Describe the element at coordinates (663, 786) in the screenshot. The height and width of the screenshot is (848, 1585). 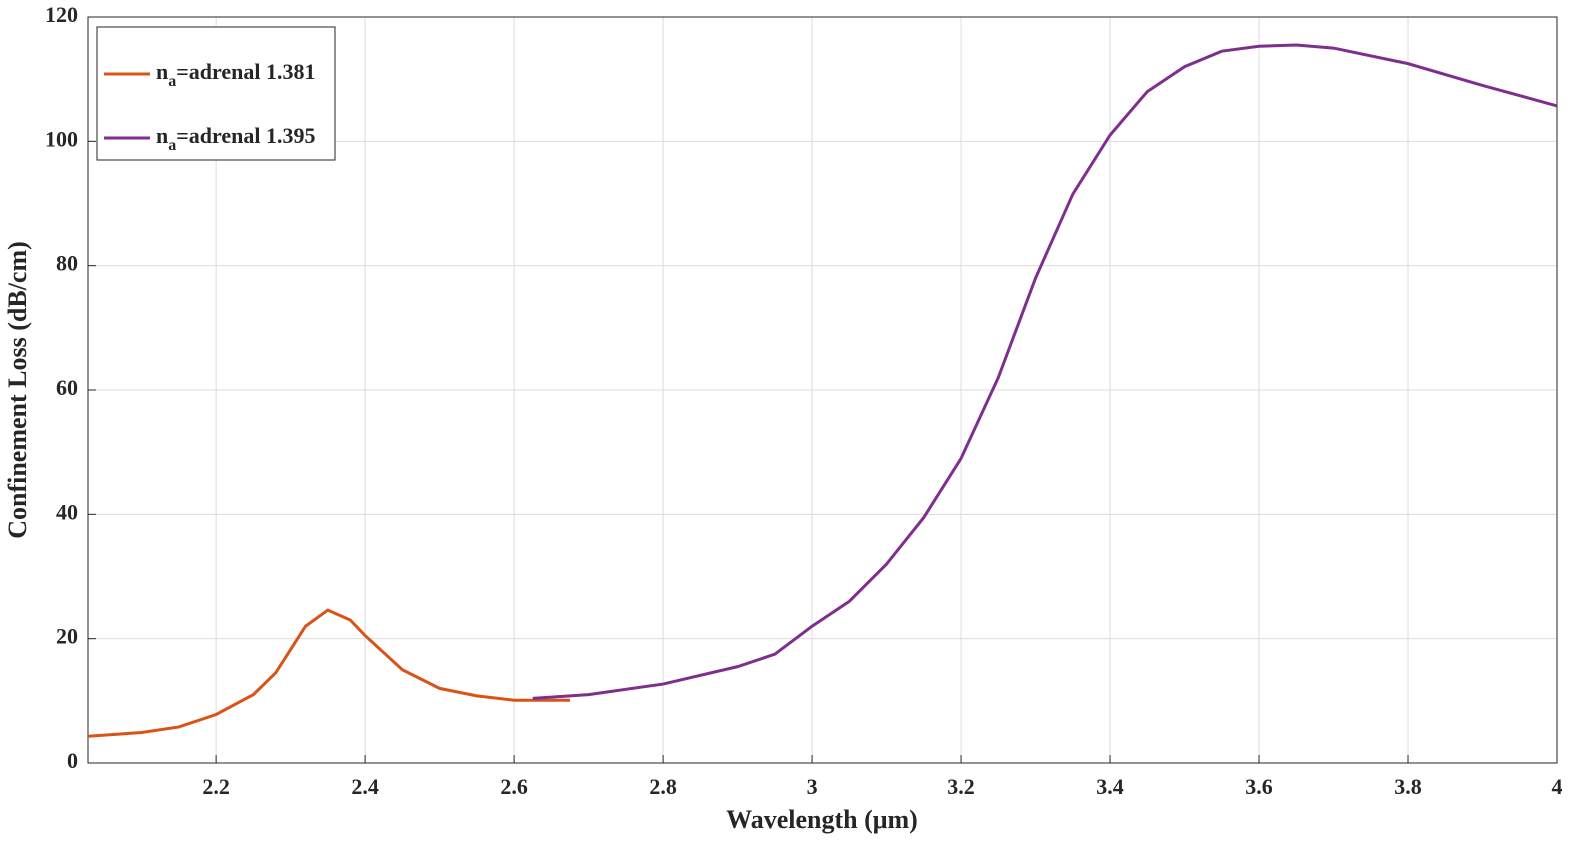
I see `x-tick-label: 2.8` at that location.